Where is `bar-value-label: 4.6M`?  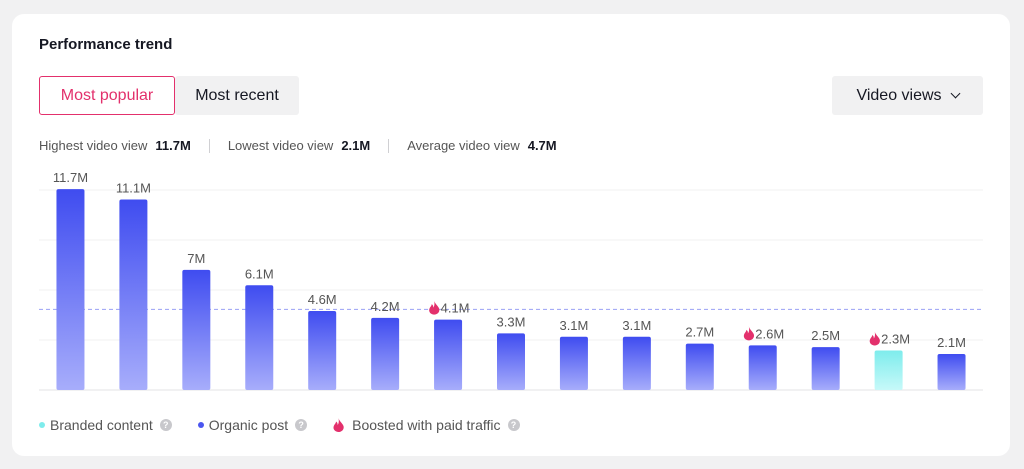
bar-value-label: 4.6M is located at coordinates (322, 299).